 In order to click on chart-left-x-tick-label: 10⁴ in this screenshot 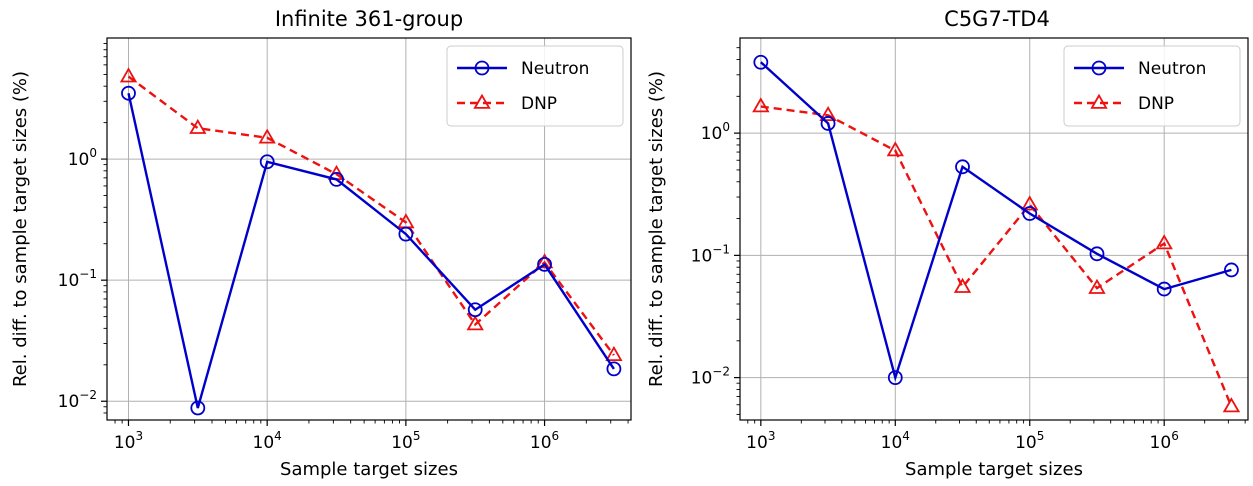, I will do `click(267, 441)`.